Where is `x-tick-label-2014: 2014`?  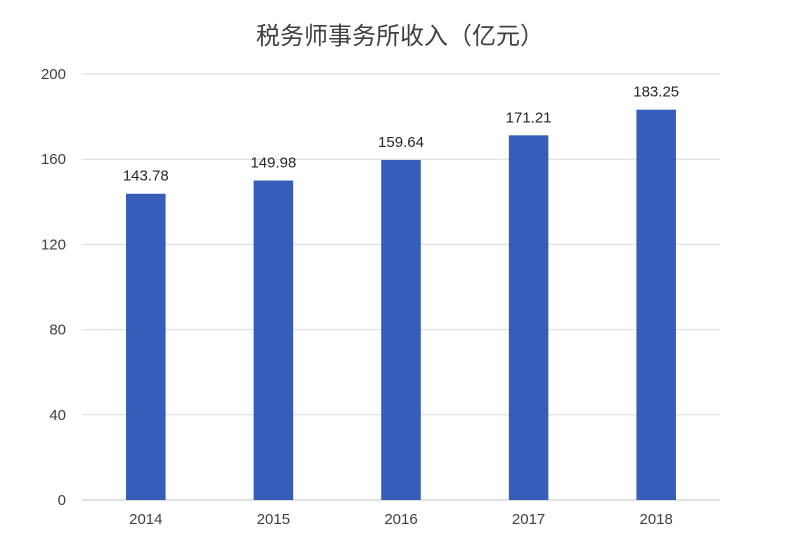 x-tick-label-2014: 2014 is located at coordinates (145, 519).